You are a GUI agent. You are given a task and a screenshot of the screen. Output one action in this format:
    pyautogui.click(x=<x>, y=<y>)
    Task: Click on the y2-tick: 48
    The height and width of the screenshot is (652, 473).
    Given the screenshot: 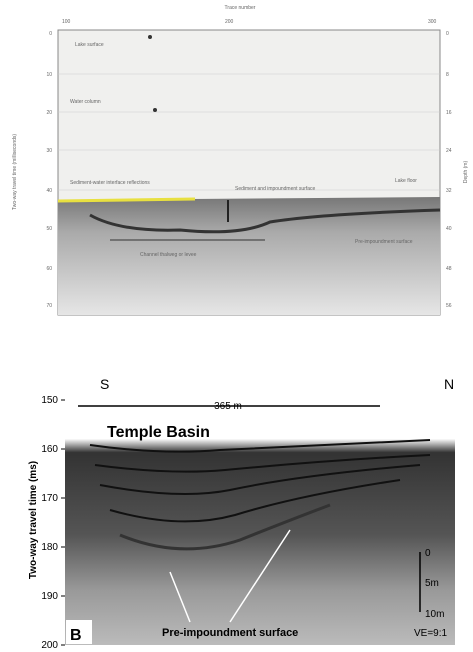 What is the action you would take?
    pyautogui.click(x=449, y=269)
    